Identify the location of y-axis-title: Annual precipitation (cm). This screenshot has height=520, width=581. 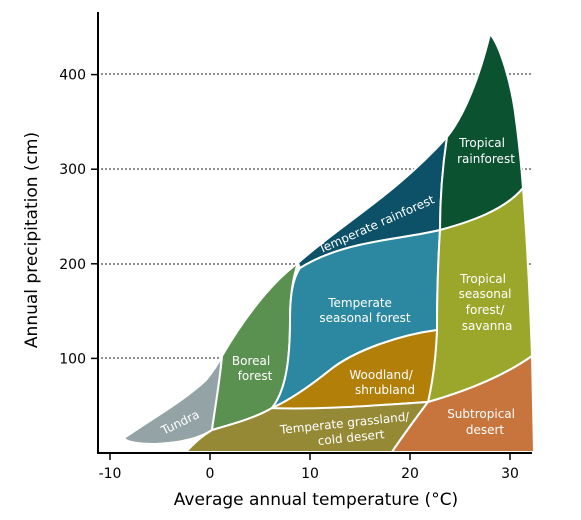
(32, 240).